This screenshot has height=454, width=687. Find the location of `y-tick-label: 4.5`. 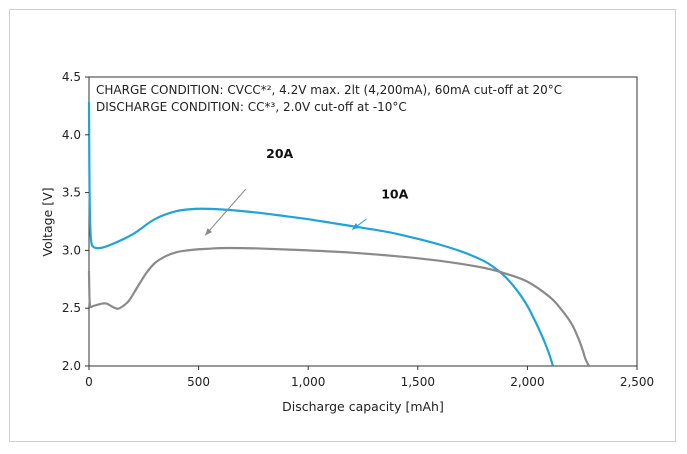

y-tick-label: 4.5 is located at coordinates (71, 77).